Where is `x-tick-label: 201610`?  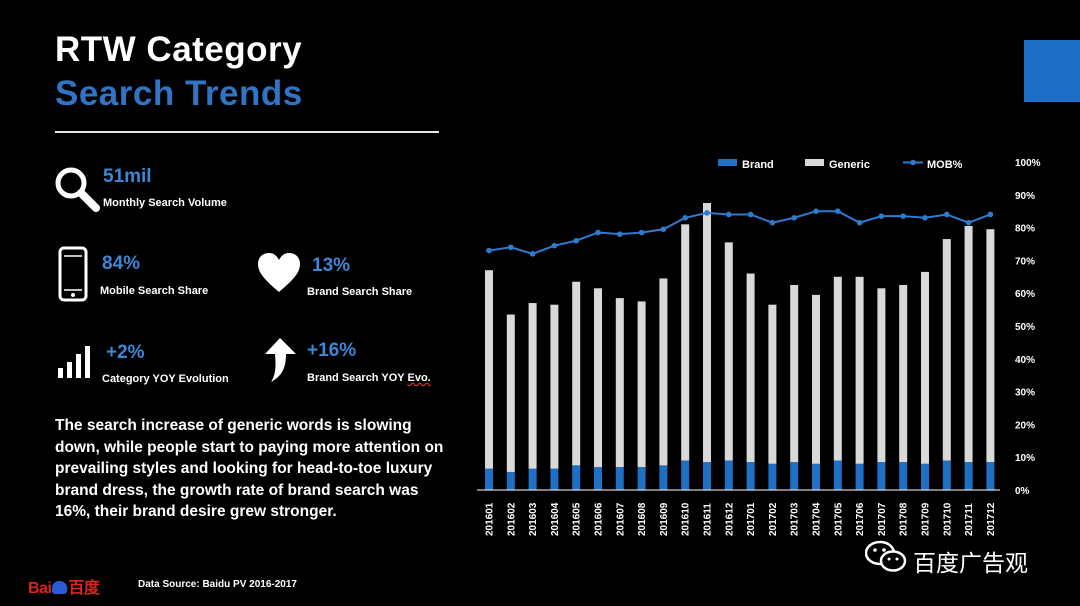 x-tick-label: 201610 is located at coordinates (686, 519).